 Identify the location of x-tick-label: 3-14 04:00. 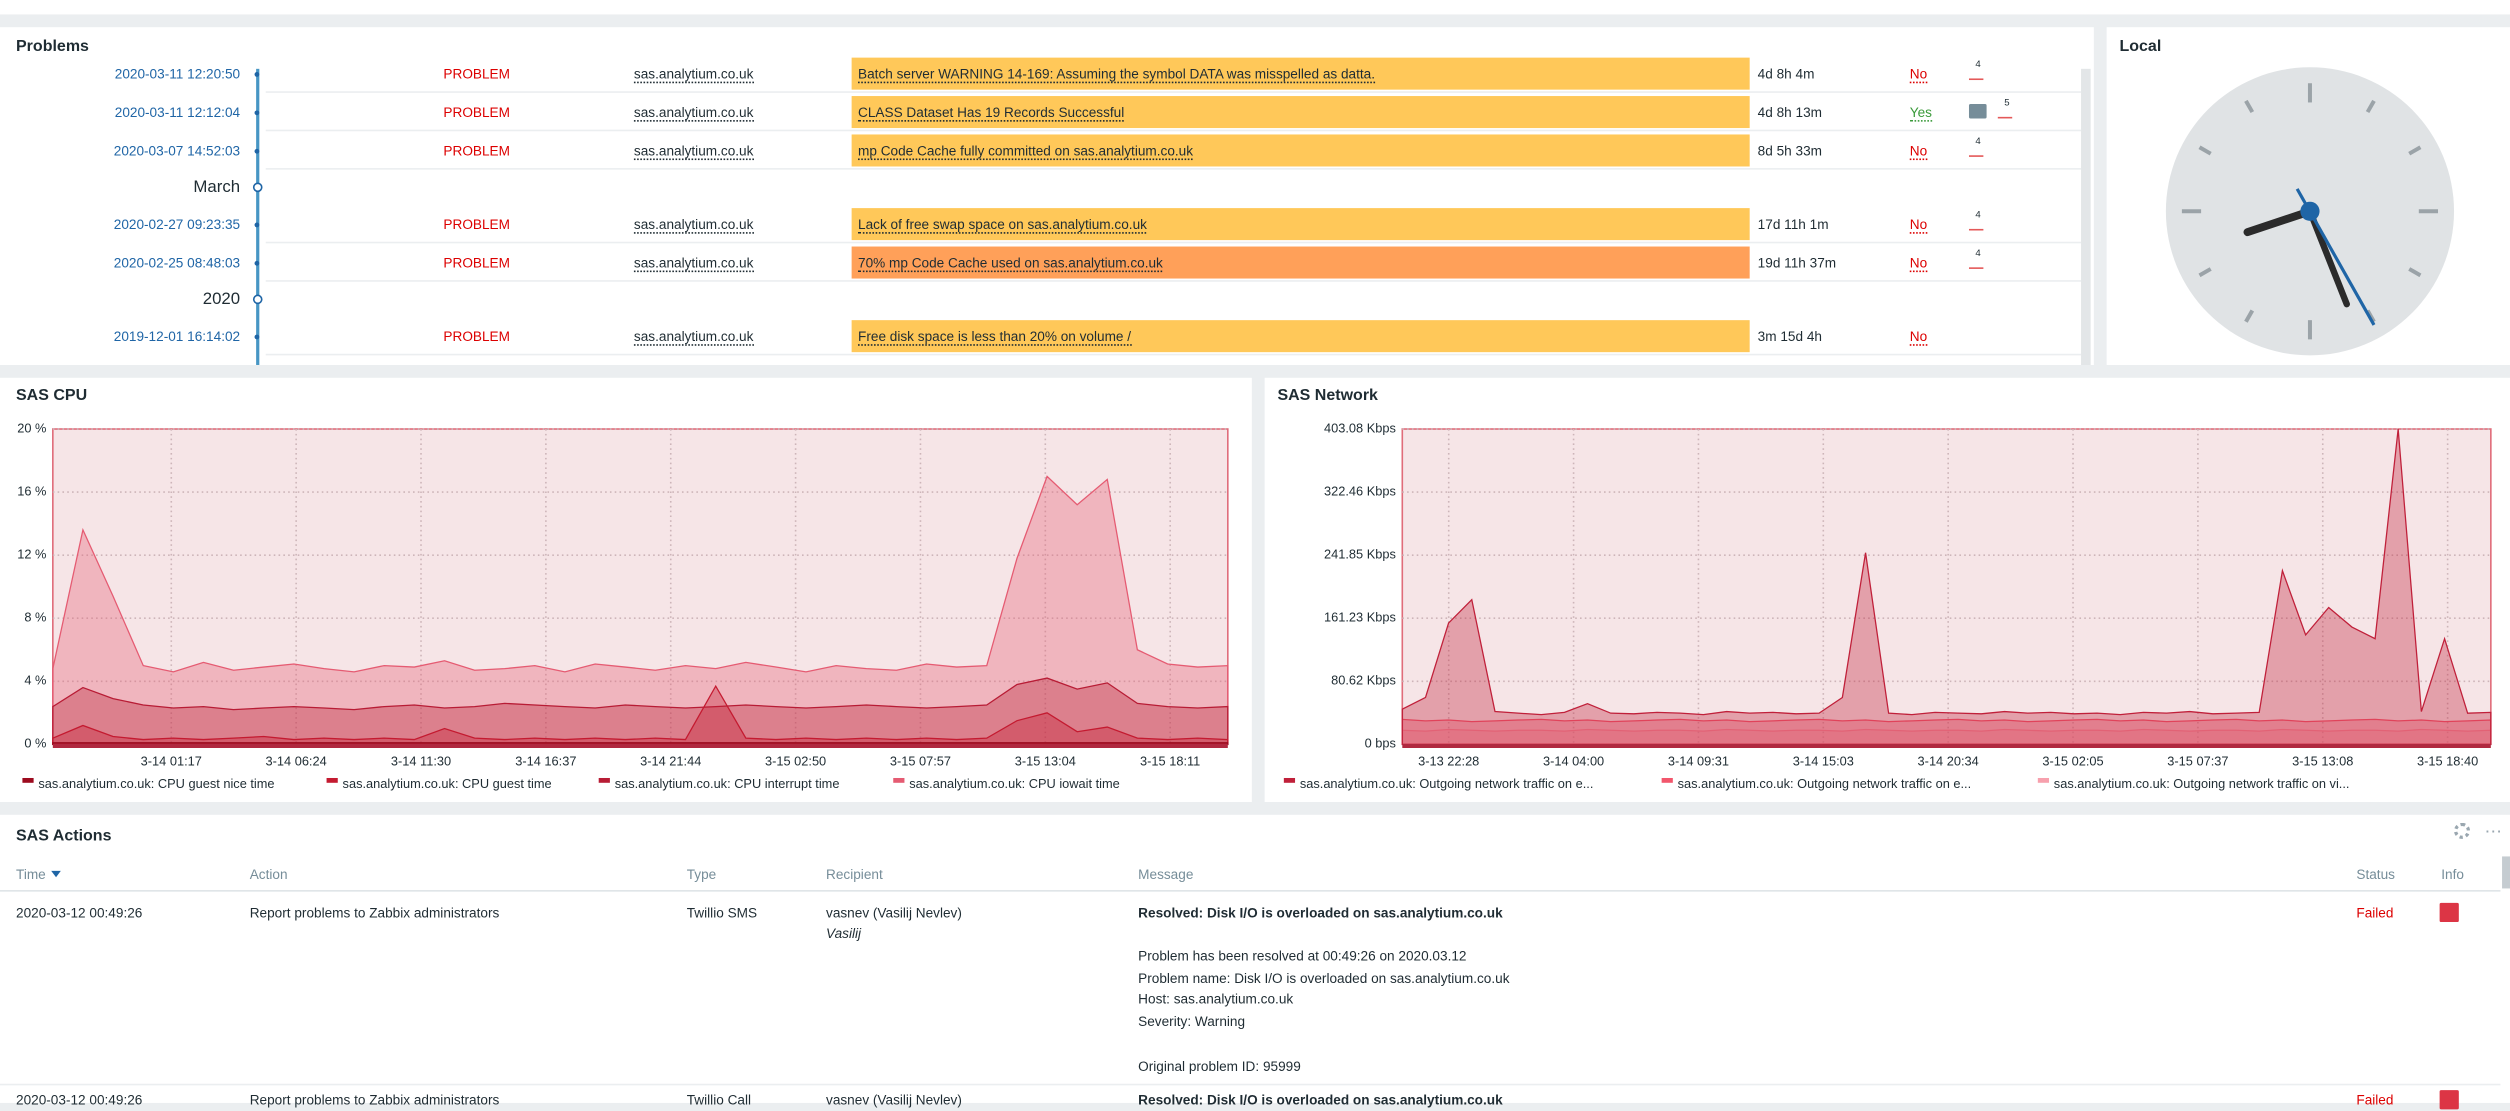
(1573, 760).